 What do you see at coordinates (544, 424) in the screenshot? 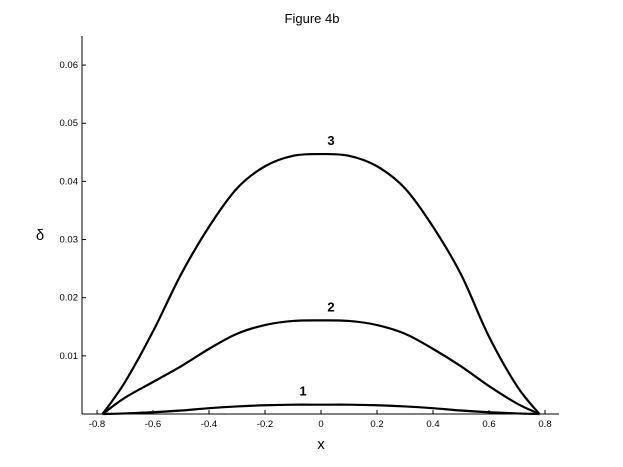
I see `x-tick-label: 0.8` at bounding box center [544, 424].